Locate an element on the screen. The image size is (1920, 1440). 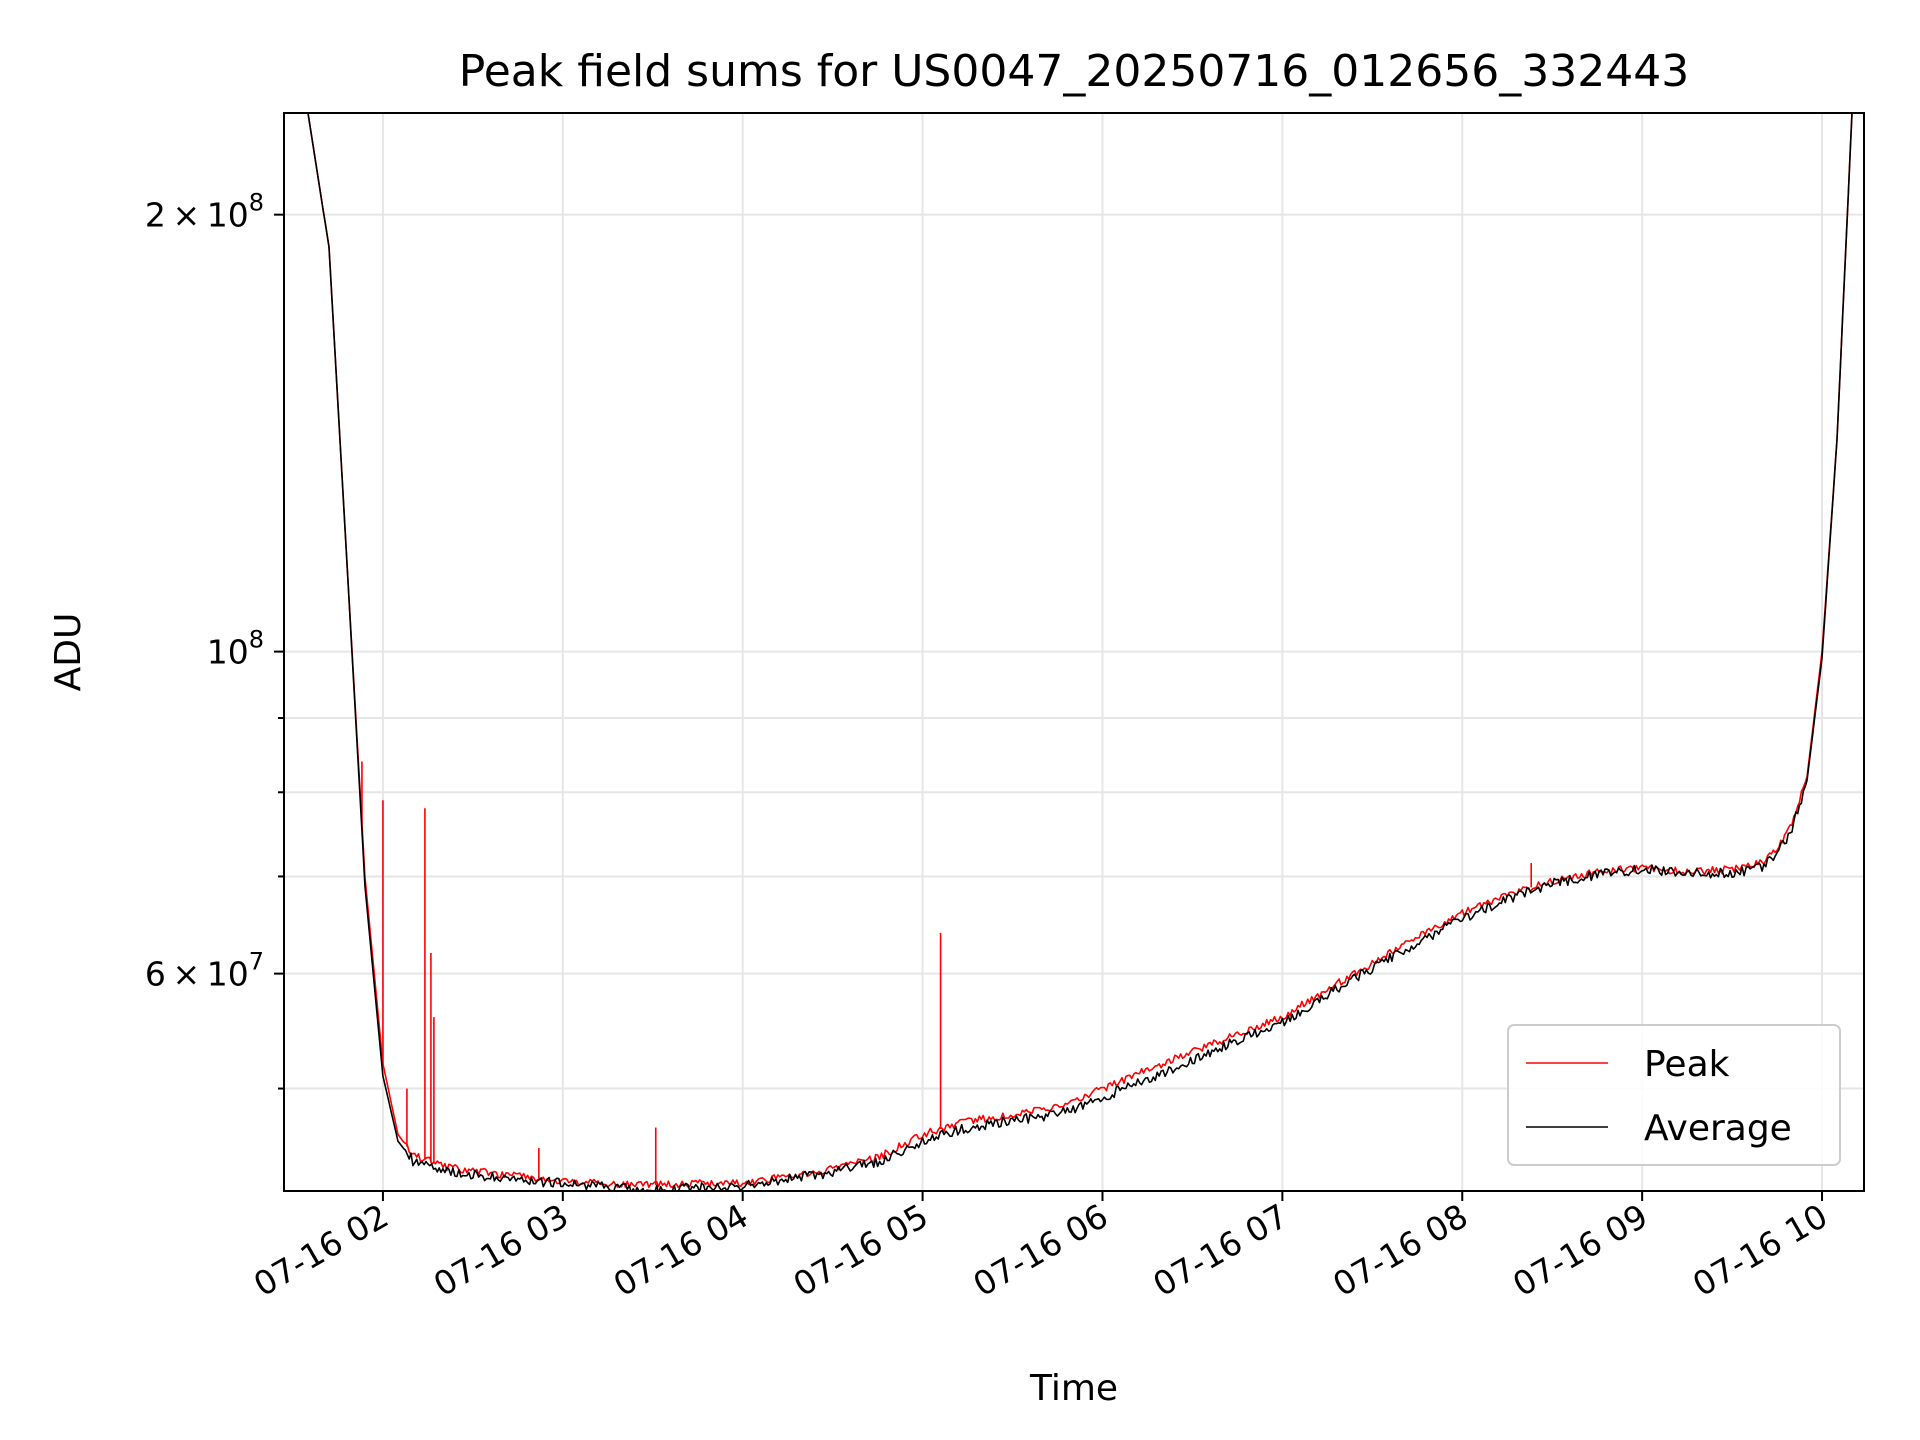
x-tick-label: 07-16 08 is located at coordinates (1400, 1250).